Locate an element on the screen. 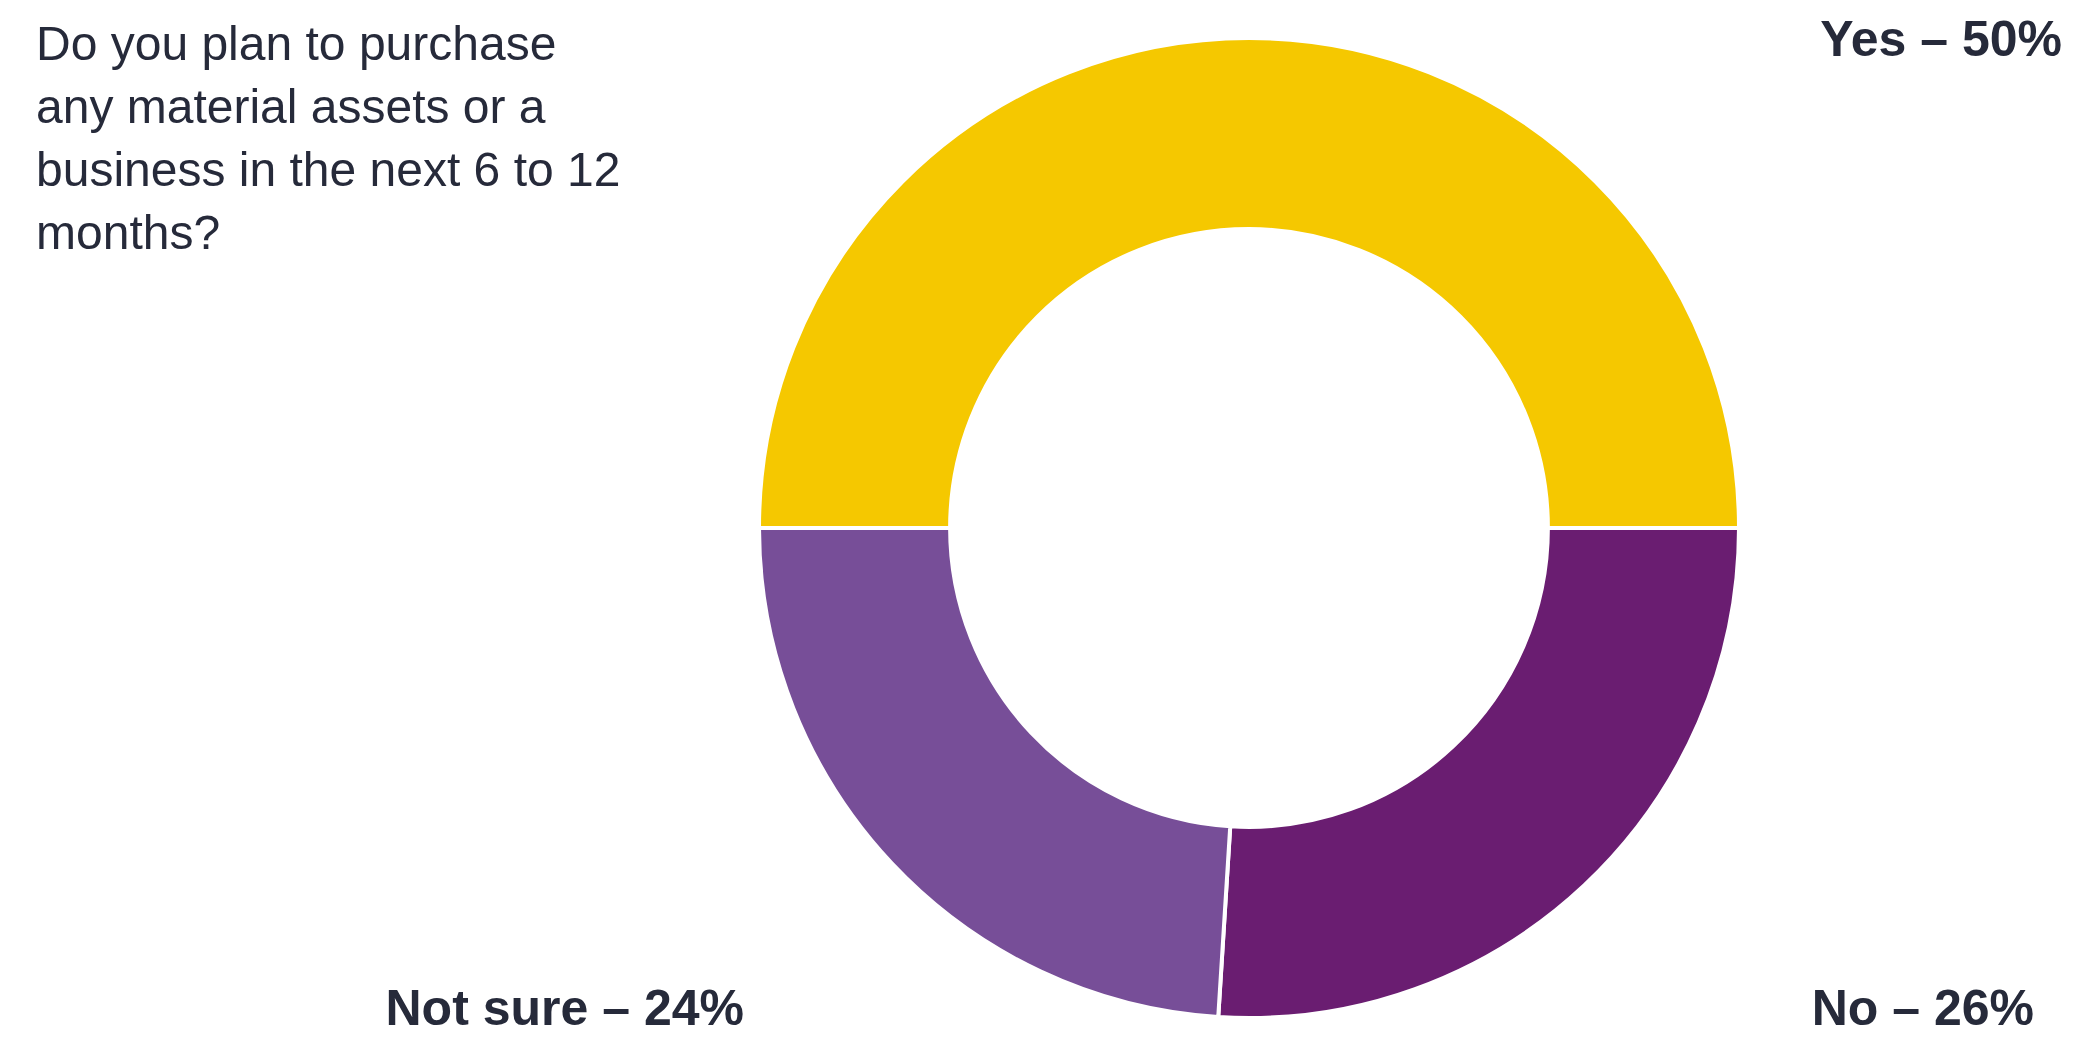  slice-label: Yes – 50% is located at coordinates (1941, 39).